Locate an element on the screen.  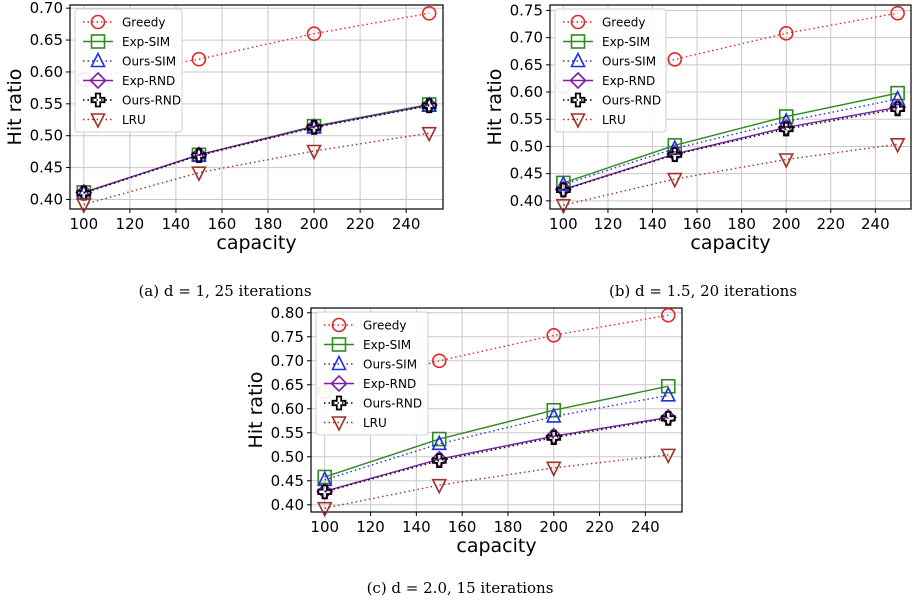
y-tick-label: 0.80 is located at coordinates (287, 313).